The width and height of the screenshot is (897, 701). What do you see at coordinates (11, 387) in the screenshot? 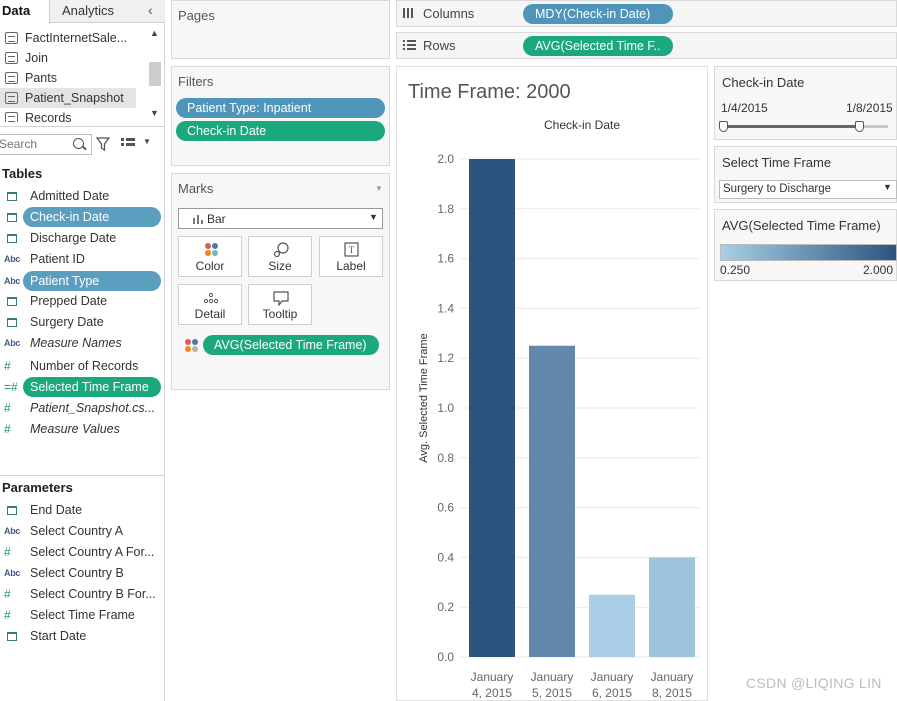
I see `calc-hash-icon: =#` at bounding box center [11, 387].